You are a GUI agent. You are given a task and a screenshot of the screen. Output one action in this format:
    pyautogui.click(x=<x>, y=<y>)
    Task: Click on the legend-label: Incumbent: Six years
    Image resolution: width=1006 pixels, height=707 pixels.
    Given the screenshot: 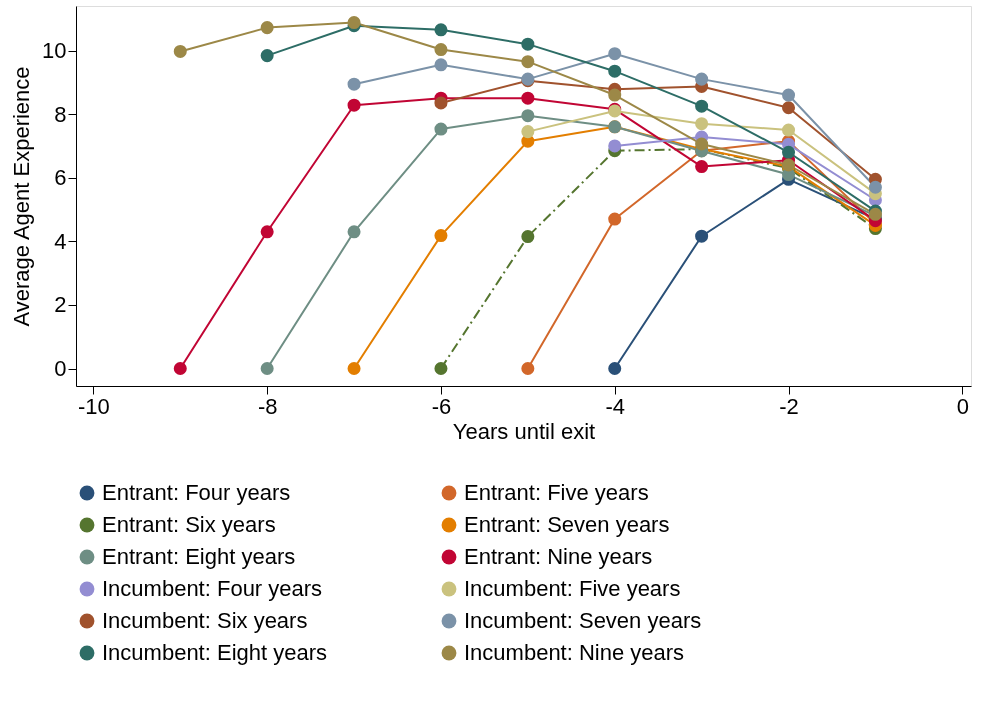 What is the action you would take?
    pyautogui.click(x=205, y=620)
    